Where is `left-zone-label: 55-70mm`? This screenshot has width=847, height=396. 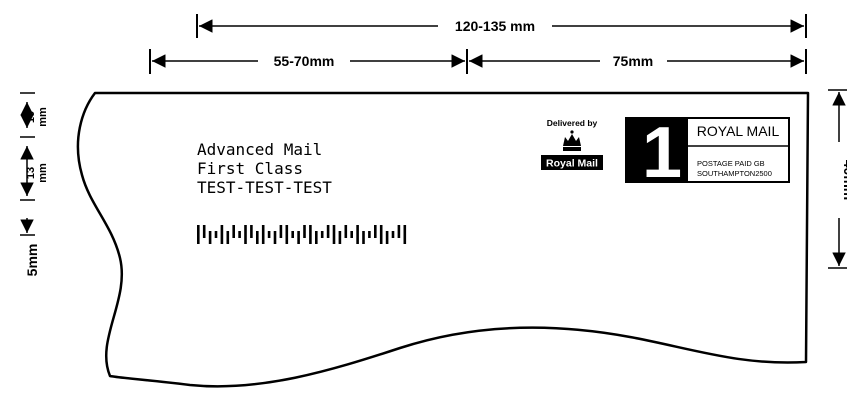 left-zone-label: 55-70mm is located at coordinates (304, 61).